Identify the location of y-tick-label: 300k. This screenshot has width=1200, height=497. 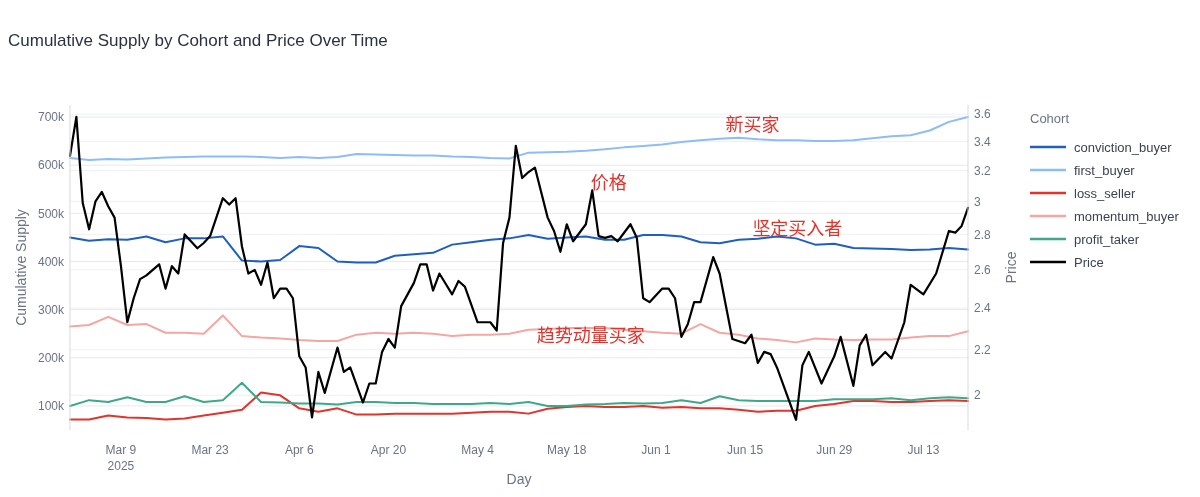
(51, 309).